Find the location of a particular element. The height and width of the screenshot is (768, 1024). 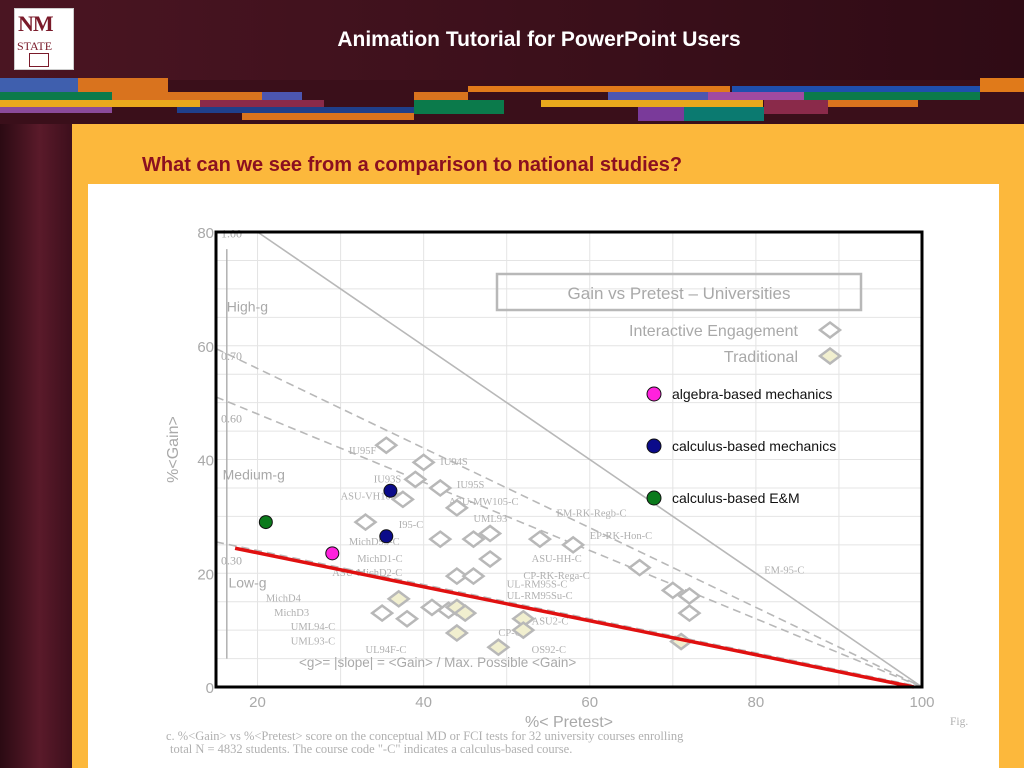

y-tick-label: 20 is located at coordinates (205, 574).